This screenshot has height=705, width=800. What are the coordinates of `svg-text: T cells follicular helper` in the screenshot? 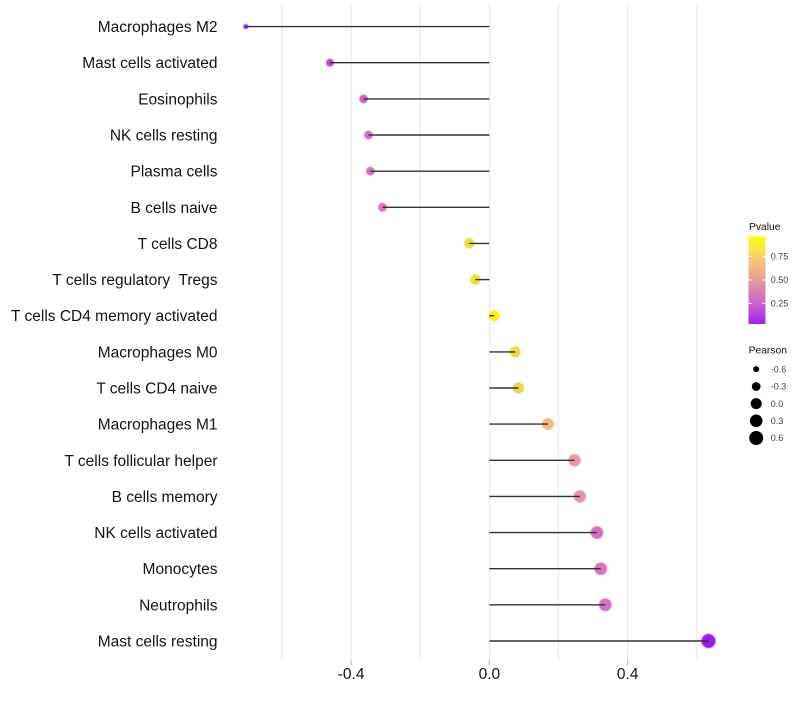 It's located at (140, 461).